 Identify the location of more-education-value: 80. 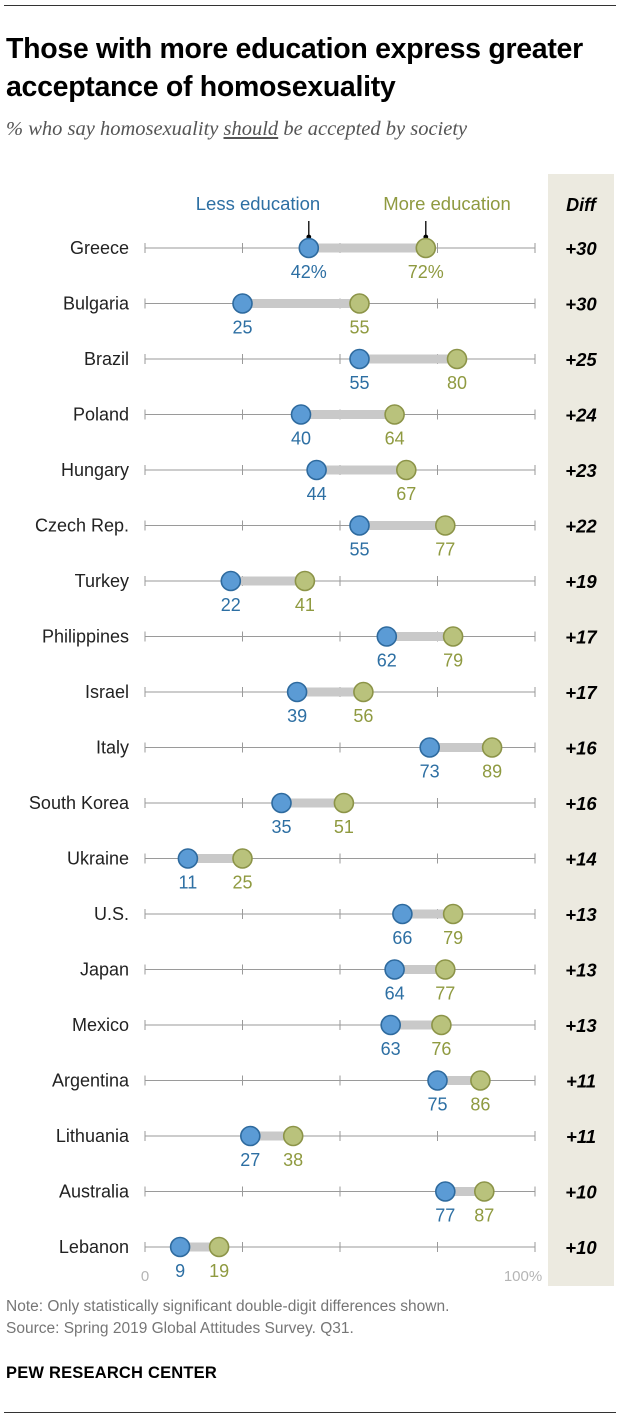
(457, 383).